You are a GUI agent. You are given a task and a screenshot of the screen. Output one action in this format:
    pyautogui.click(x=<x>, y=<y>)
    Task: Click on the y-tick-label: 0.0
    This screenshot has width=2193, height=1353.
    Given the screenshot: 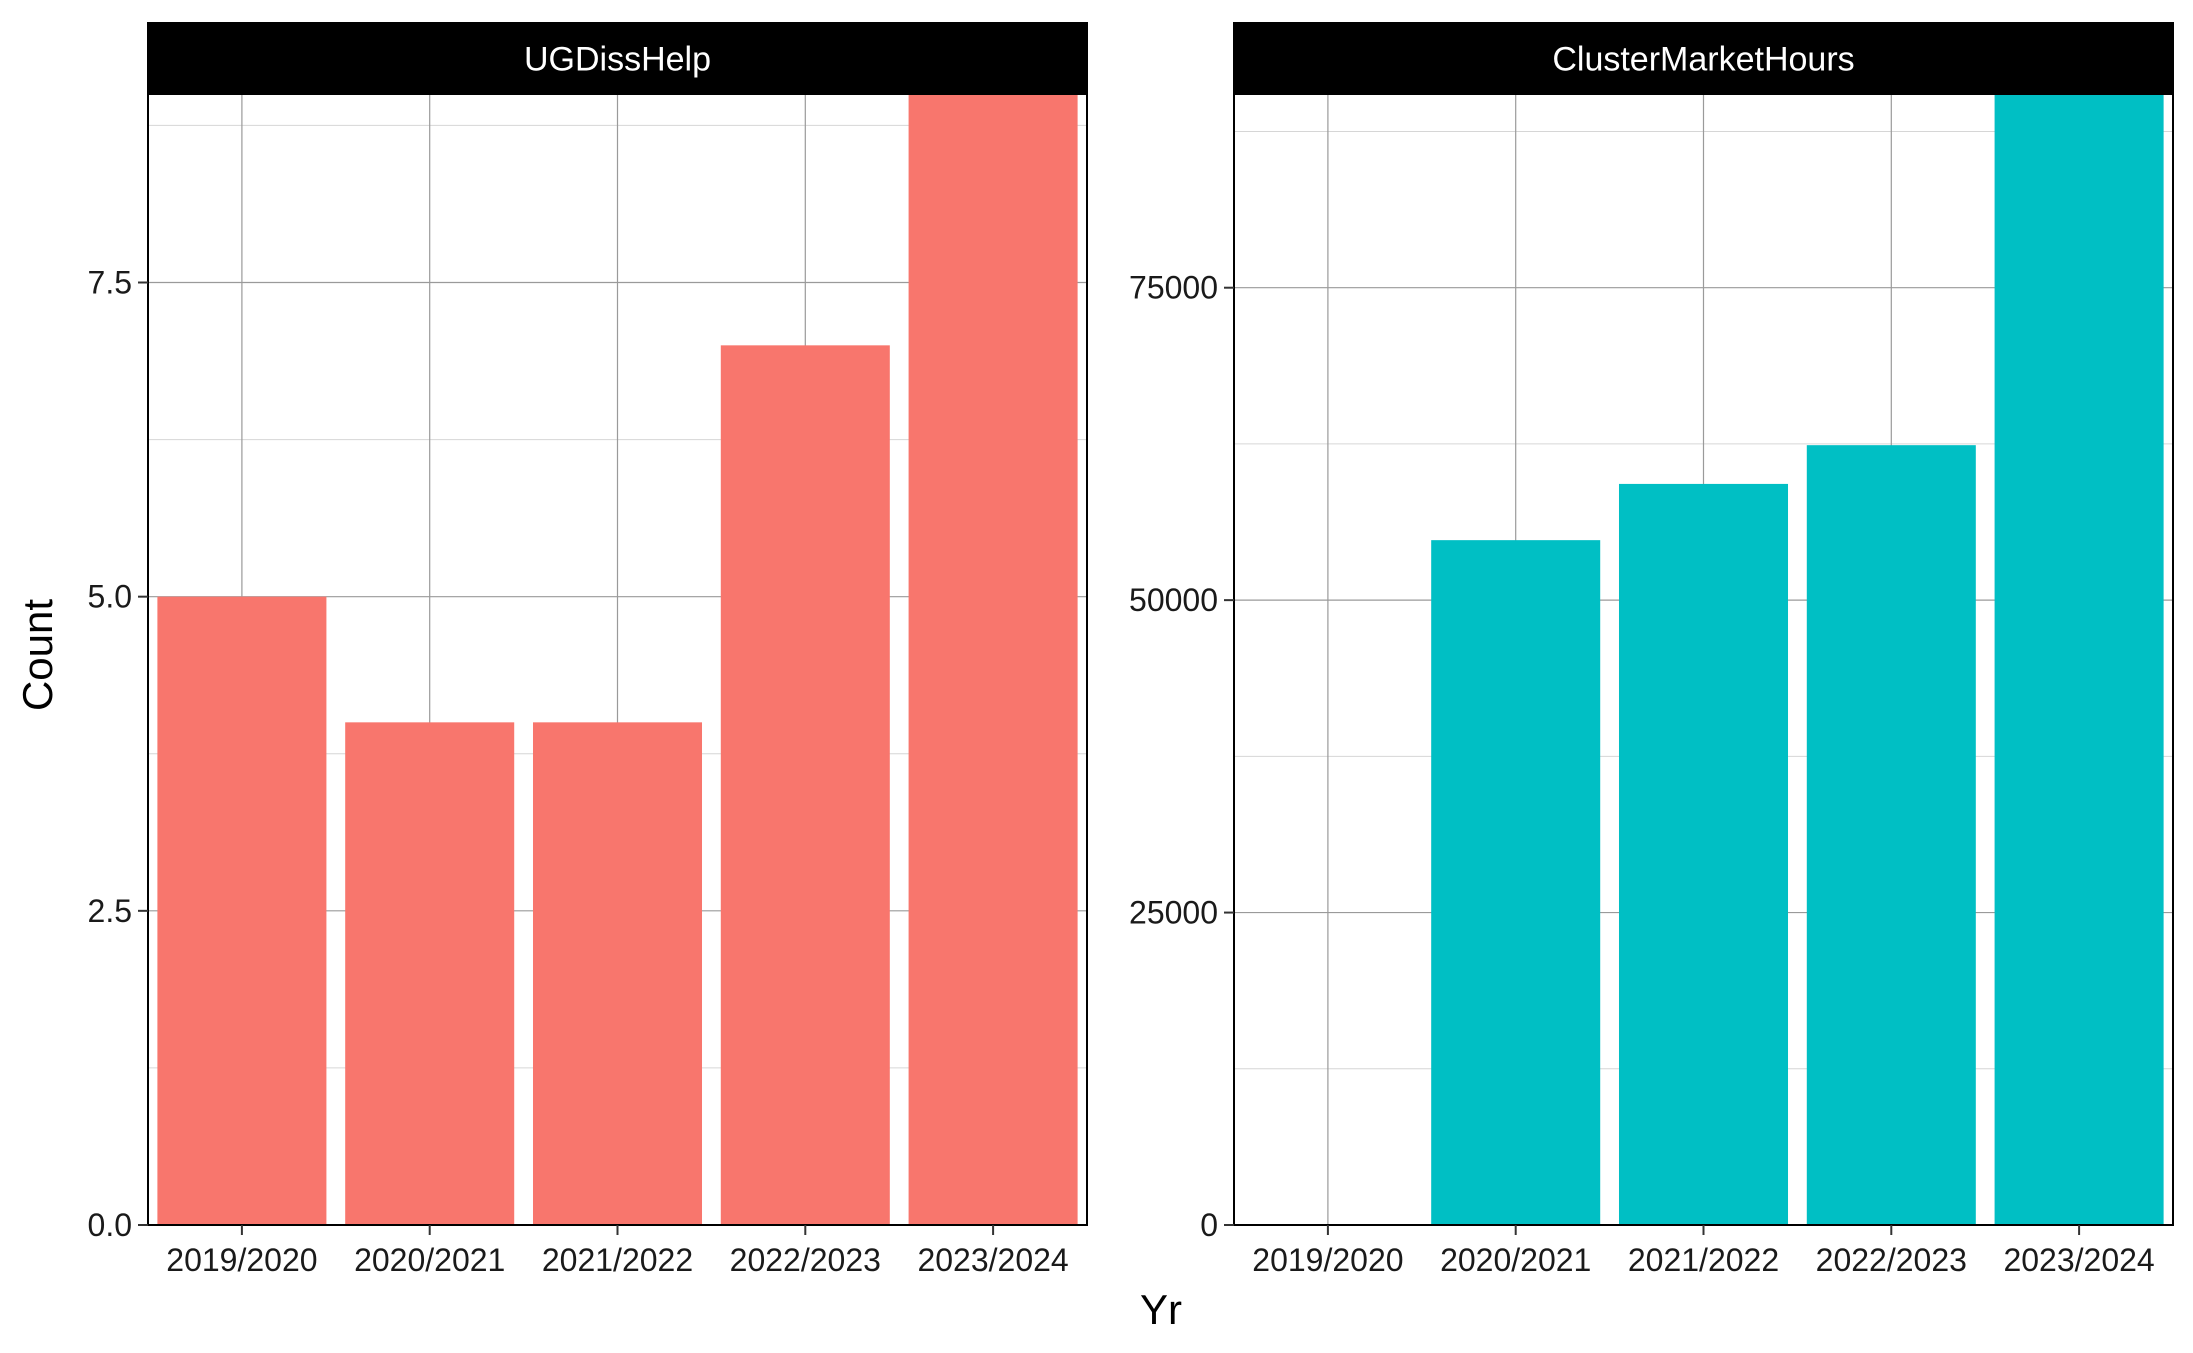 What is the action you would take?
    pyautogui.click(x=110, y=1225)
    